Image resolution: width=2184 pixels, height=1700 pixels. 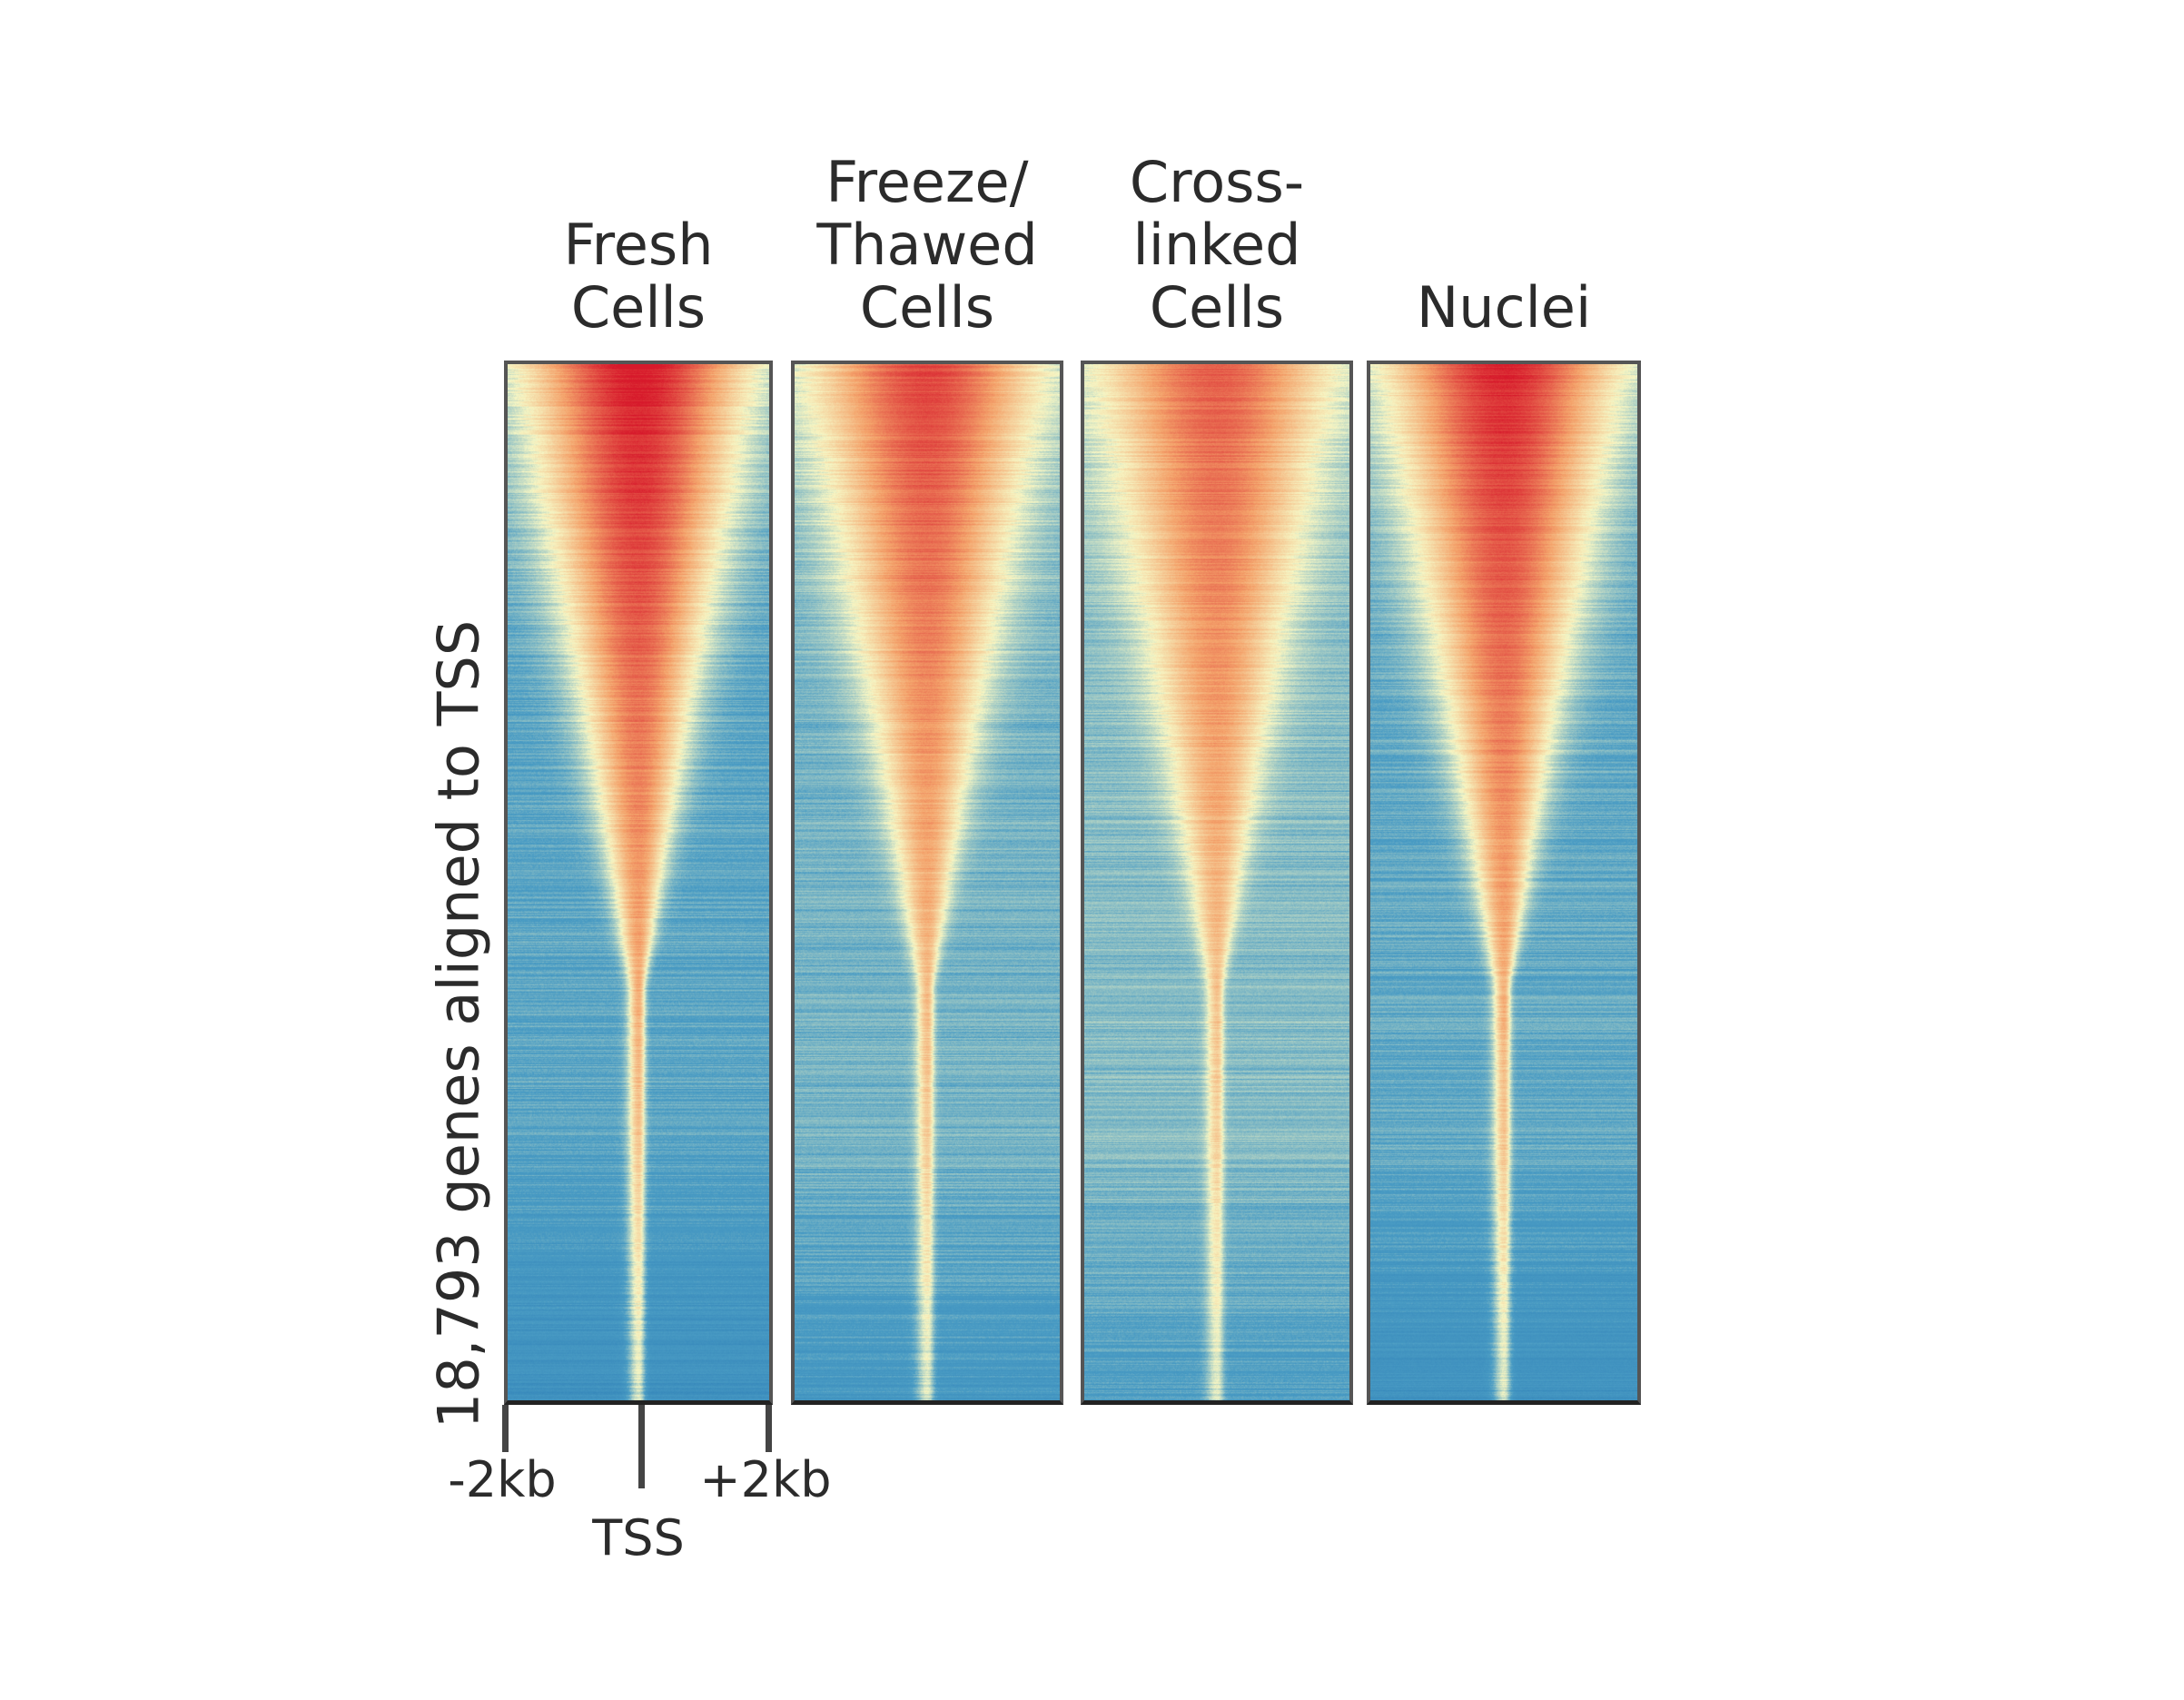 I want to click on y-axis-label: 18,793 genes aligned to TSS, so click(x=459, y=1024).